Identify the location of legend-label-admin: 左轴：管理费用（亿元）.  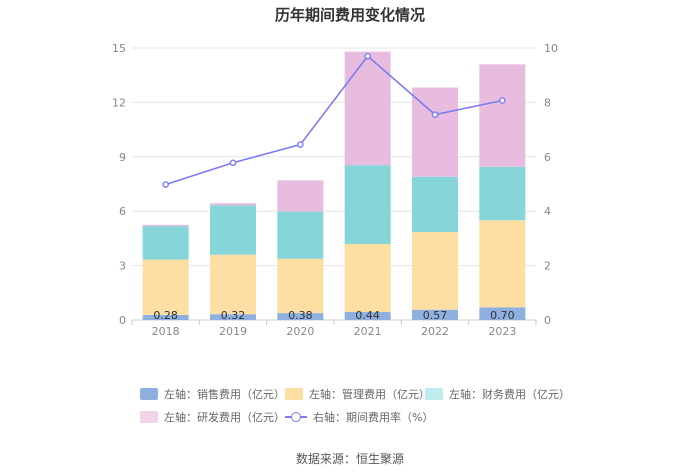
(369, 394).